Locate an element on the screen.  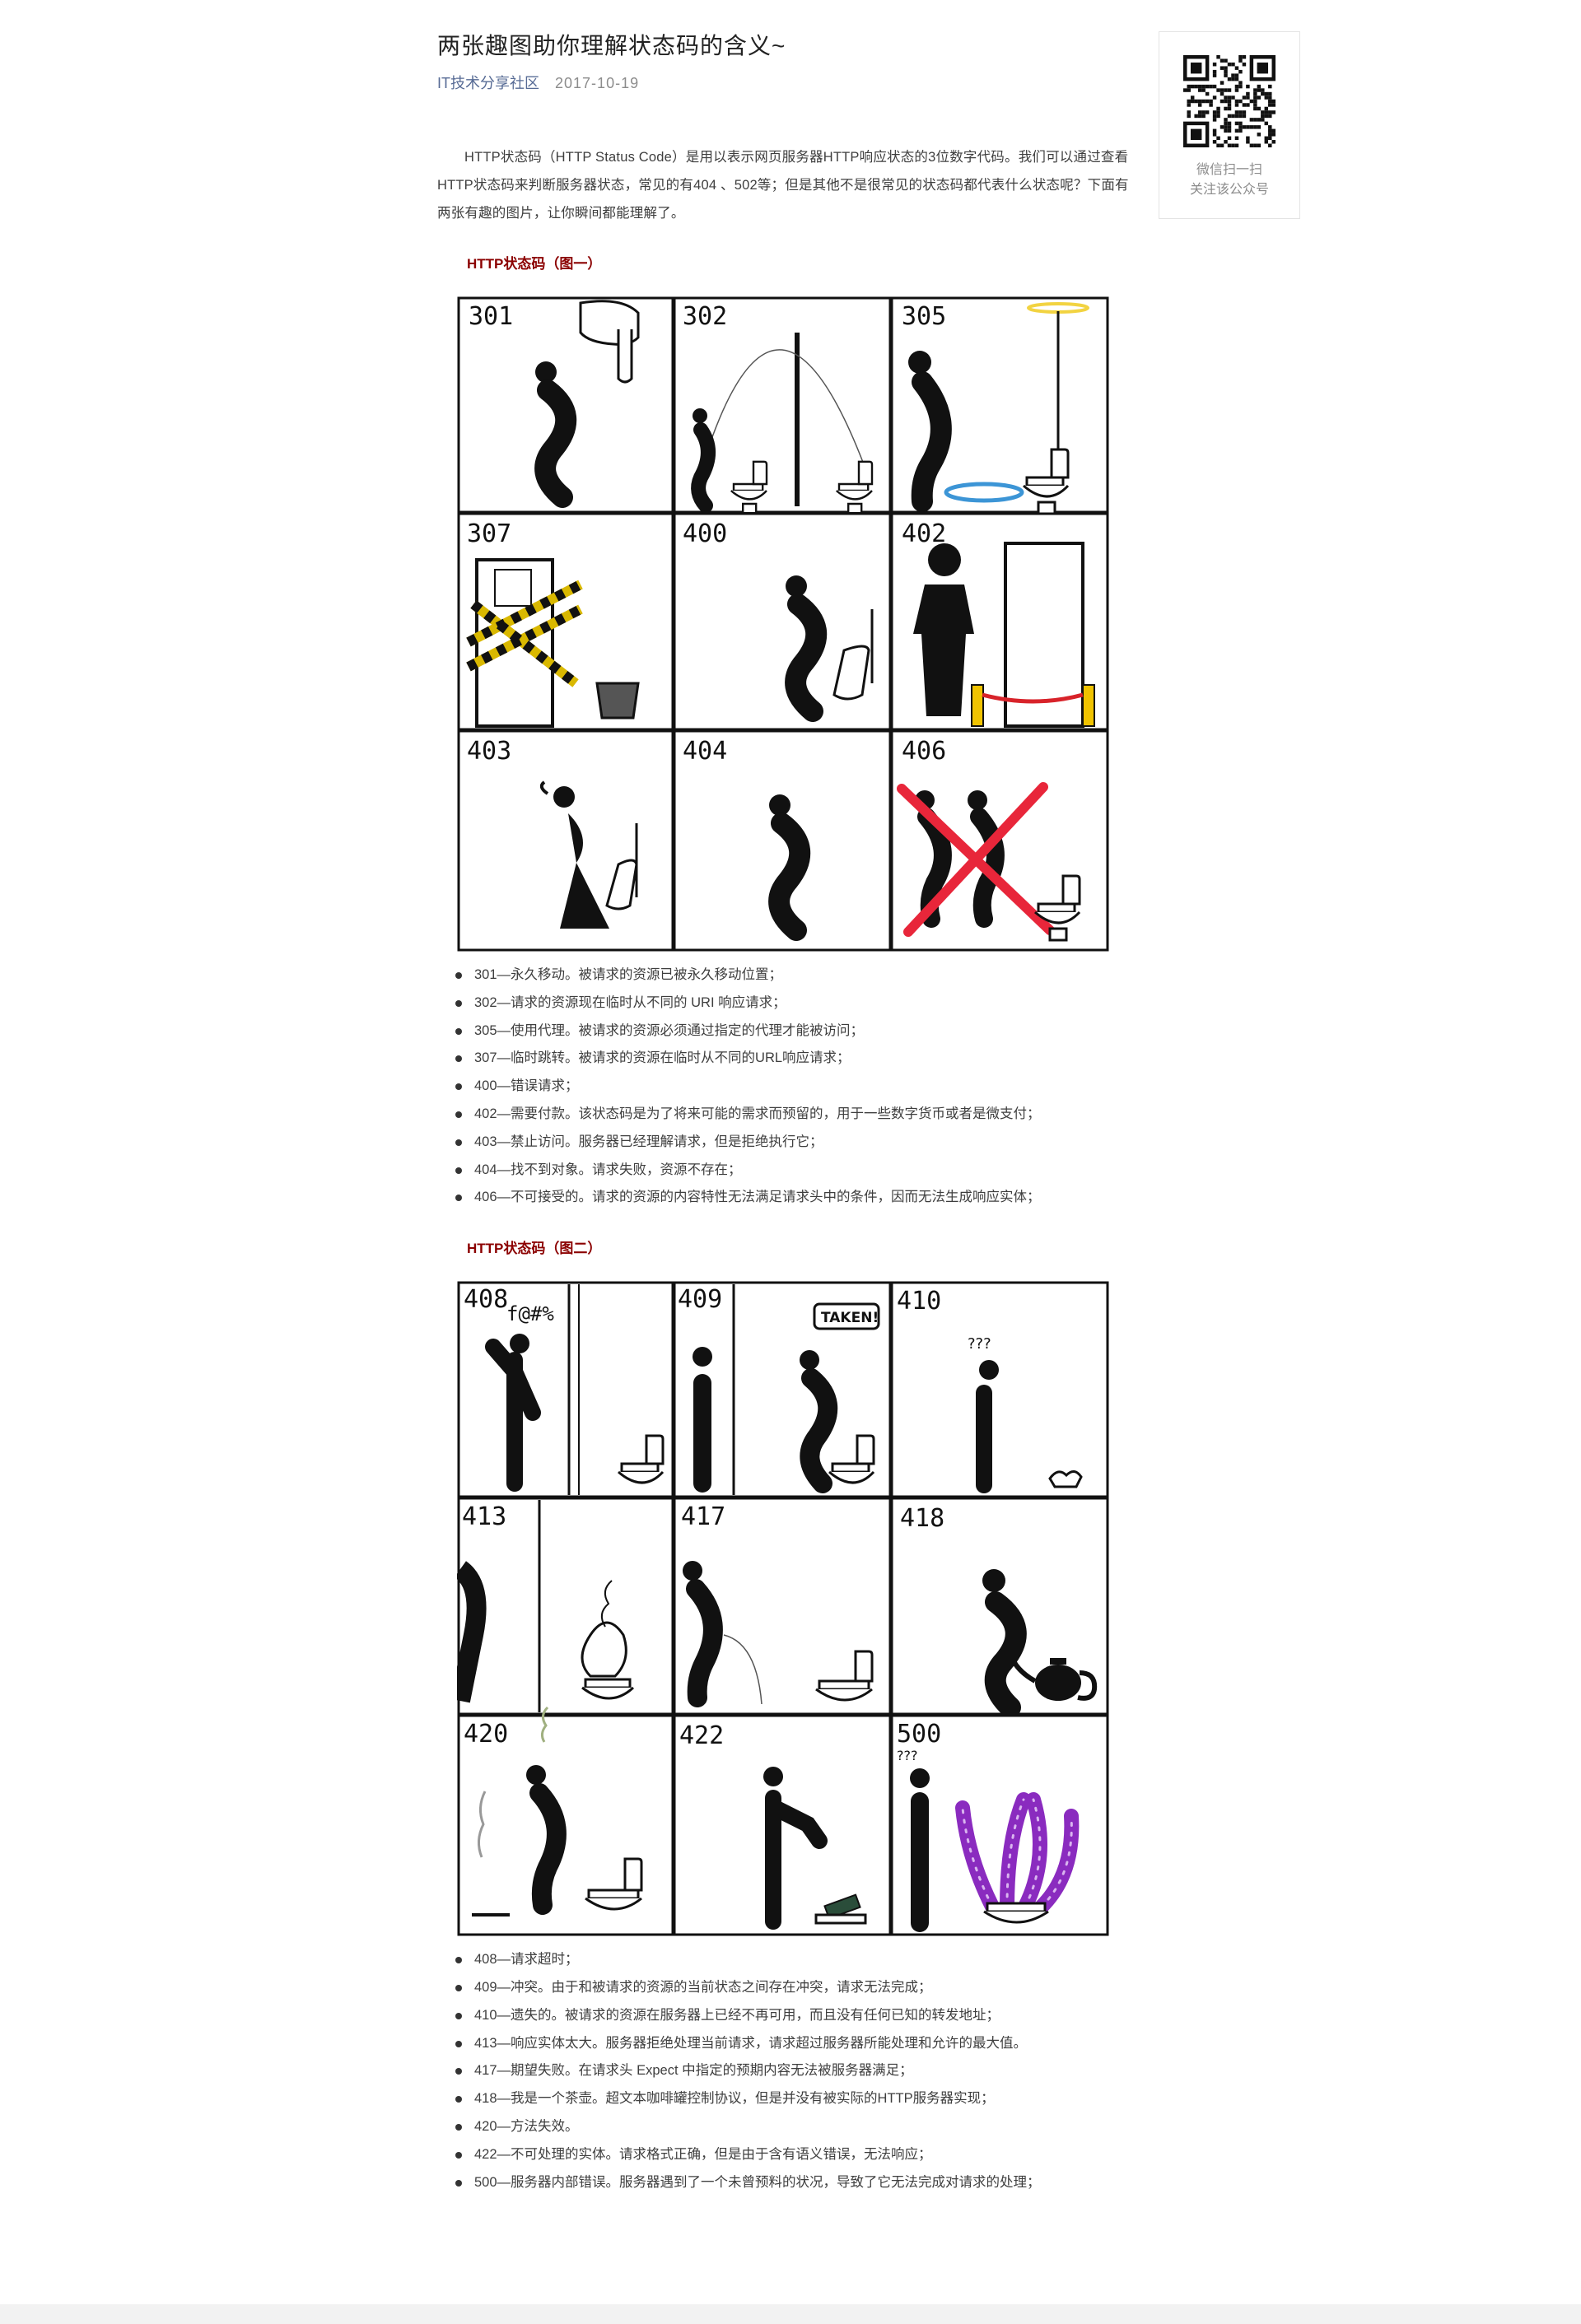
list-item: 420—方法失效。 is located at coordinates (791, 2127).